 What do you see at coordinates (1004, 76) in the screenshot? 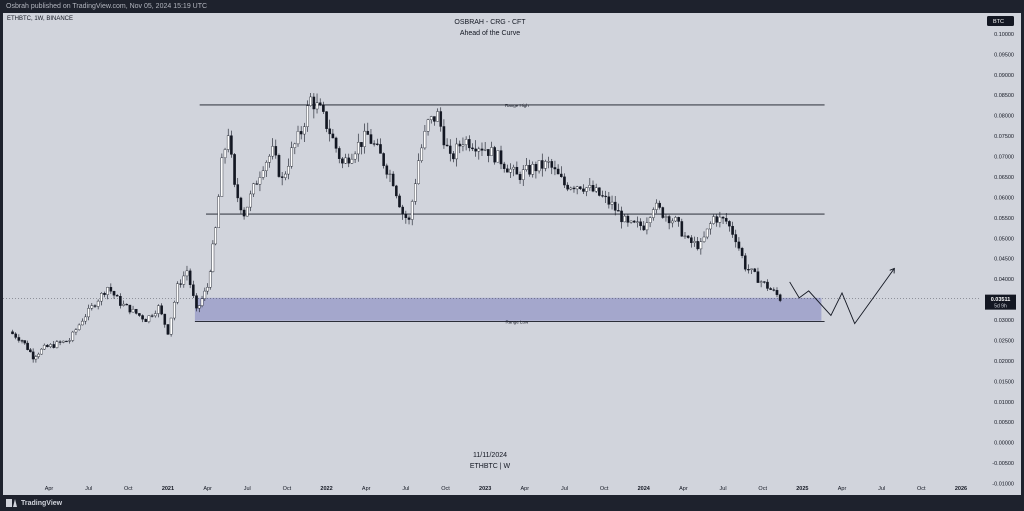
I see `y-tick-label: 0.09000` at bounding box center [1004, 76].